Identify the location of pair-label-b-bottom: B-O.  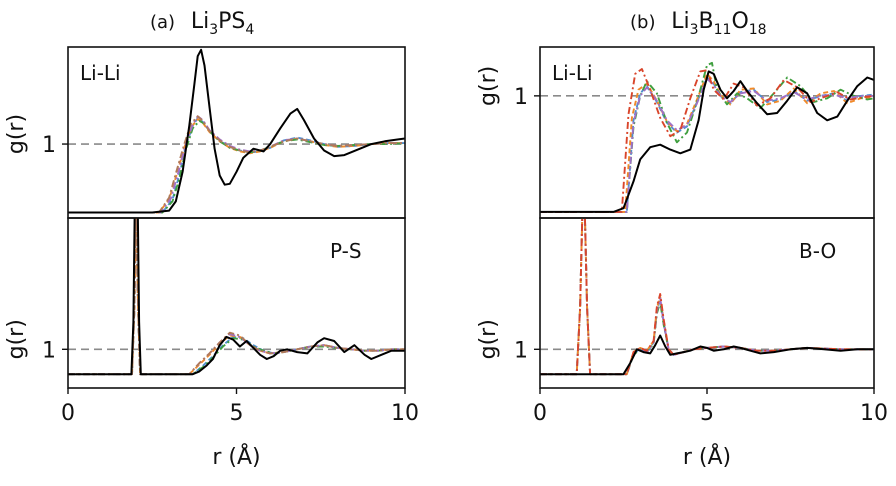
(817, 251).